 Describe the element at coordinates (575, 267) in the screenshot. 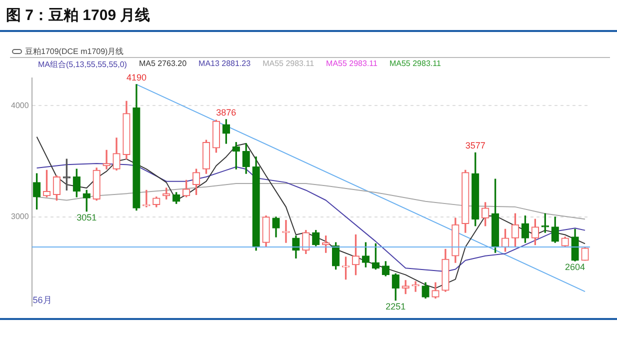

I see `annotation: 2604` at that location.